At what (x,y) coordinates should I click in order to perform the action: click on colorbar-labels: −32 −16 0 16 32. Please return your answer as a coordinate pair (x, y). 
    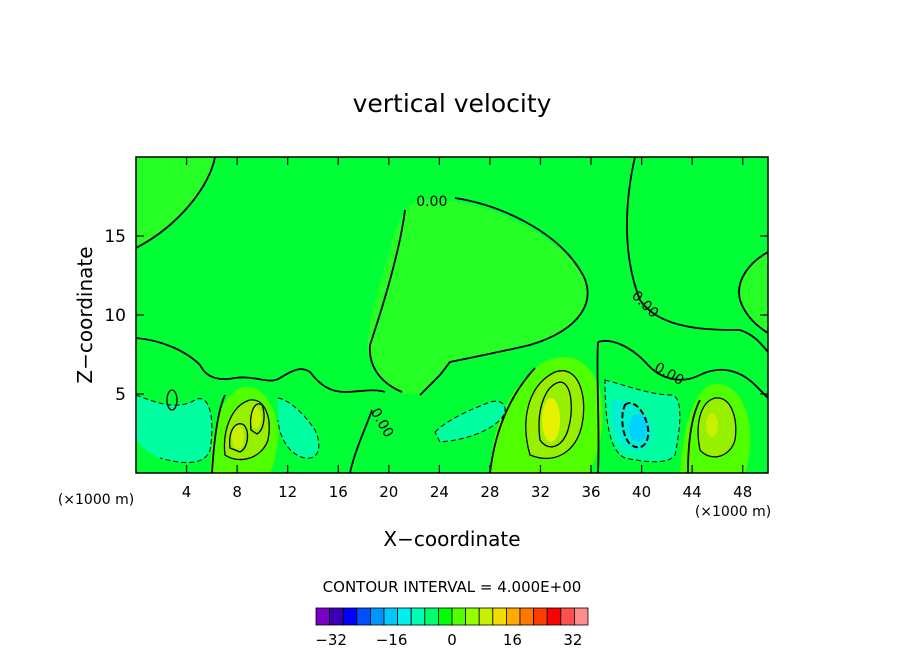
    Looking at the image, I should click on (448, 640).